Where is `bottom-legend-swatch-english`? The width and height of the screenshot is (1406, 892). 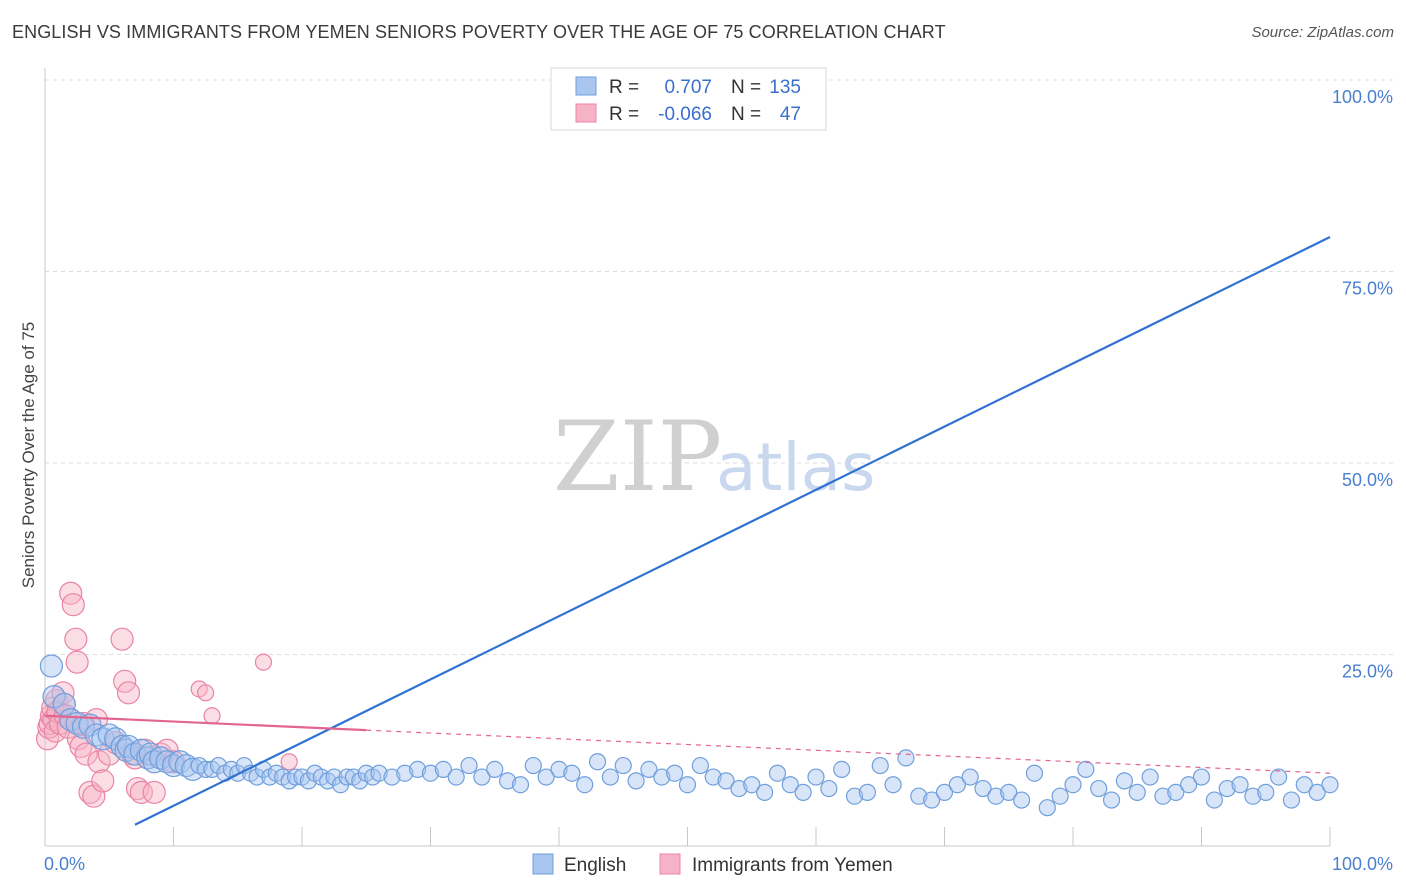
bottom-legend-swatch-english is located at coordinates (543, 864).